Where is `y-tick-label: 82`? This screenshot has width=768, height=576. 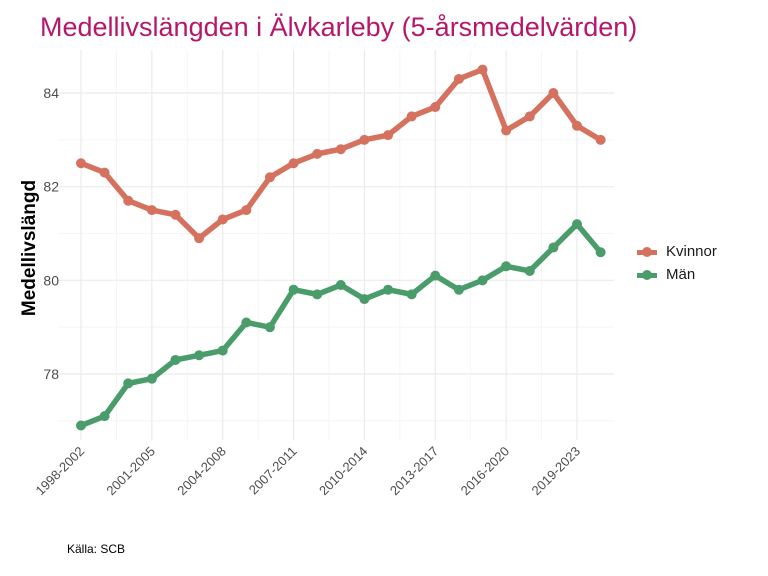 y-tick-label: 82 is located at coordinates (51, 187).